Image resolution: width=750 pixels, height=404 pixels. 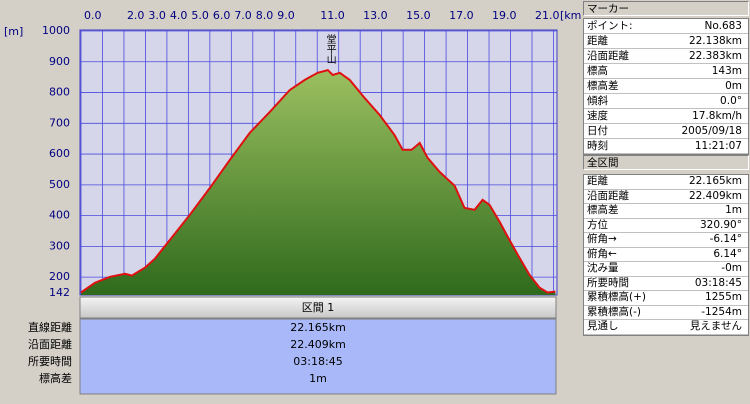 What do you see at coordinates (571, 15) in the screenshot?
I see `x-axis-label: [km]` at bounding box center [571, 15].